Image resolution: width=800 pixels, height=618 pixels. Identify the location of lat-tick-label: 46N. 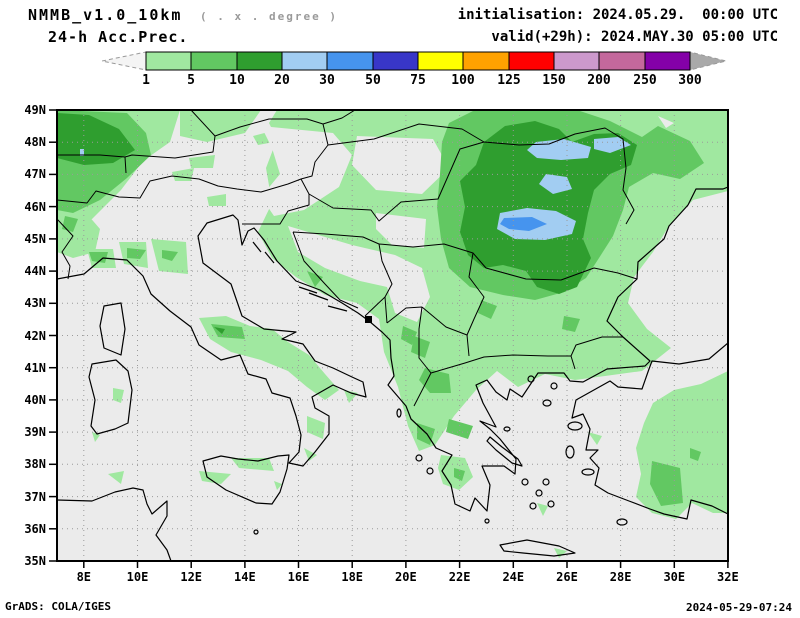
(35, 207).